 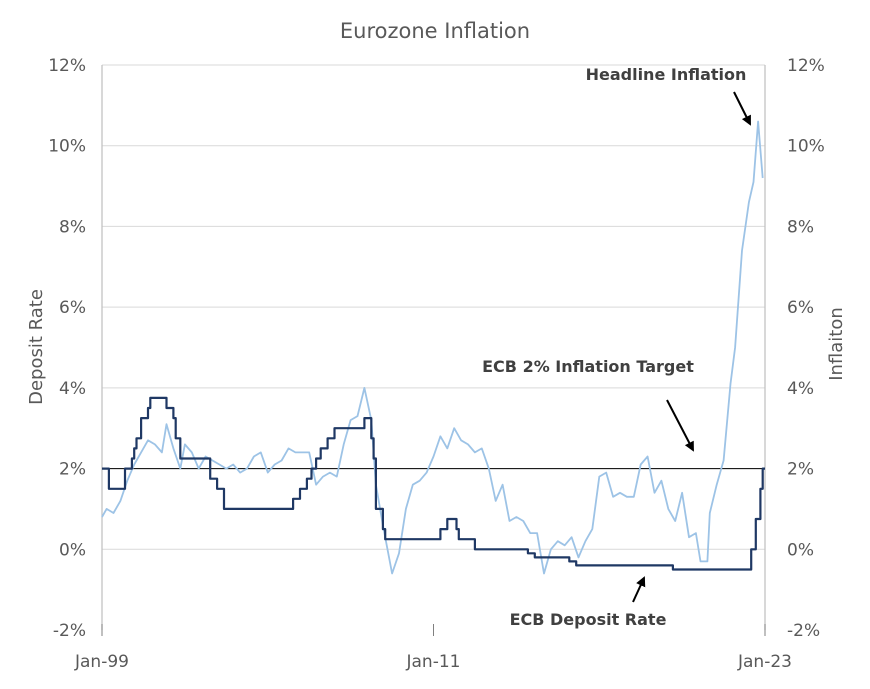 I want to click on left-tick-label: -2%, so click(x=69, y=631).